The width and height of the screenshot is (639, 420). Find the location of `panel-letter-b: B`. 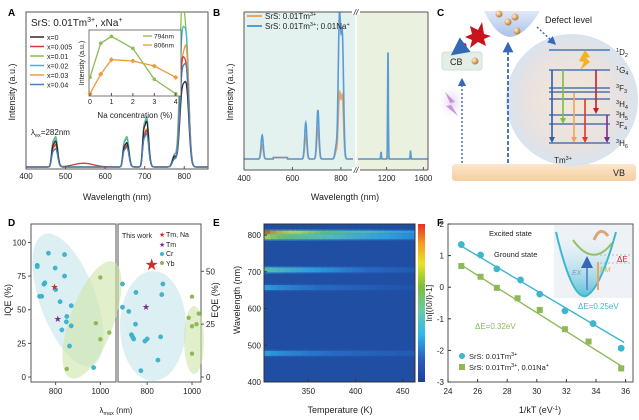

panel-letter-b: B is located at coordinates (216, 13).